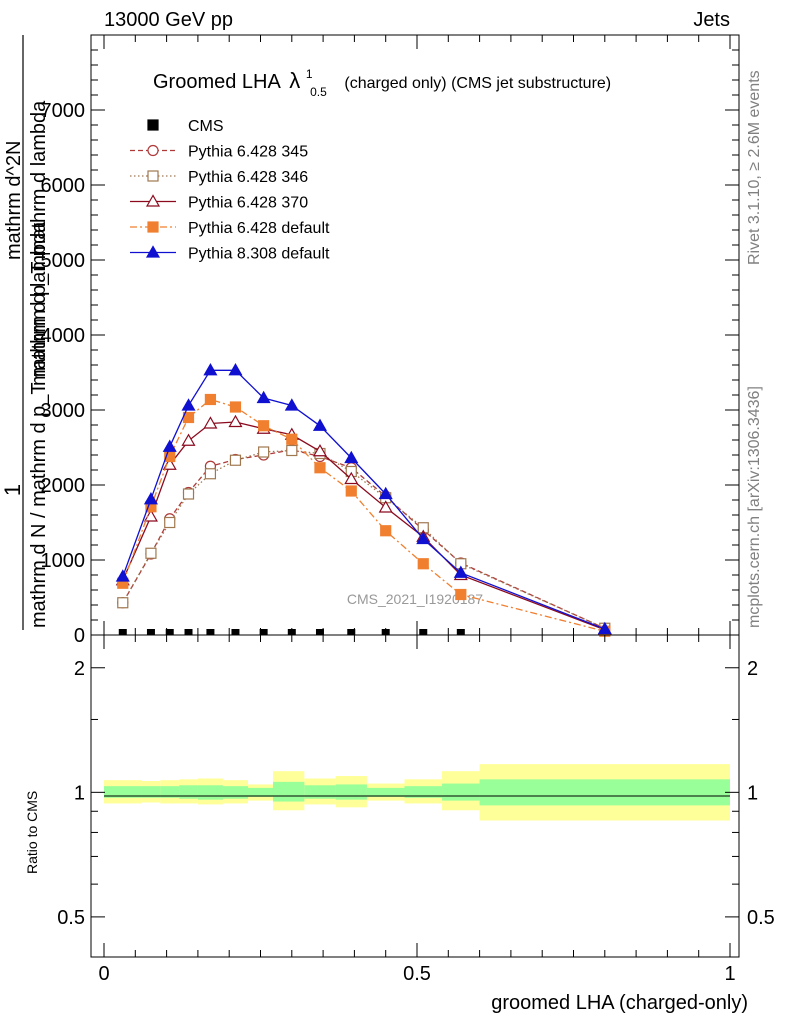  What do you see at coordinates (206, 126) in the screenshot?
I see `legend-label: CMS` at bounding box center [206, 126].